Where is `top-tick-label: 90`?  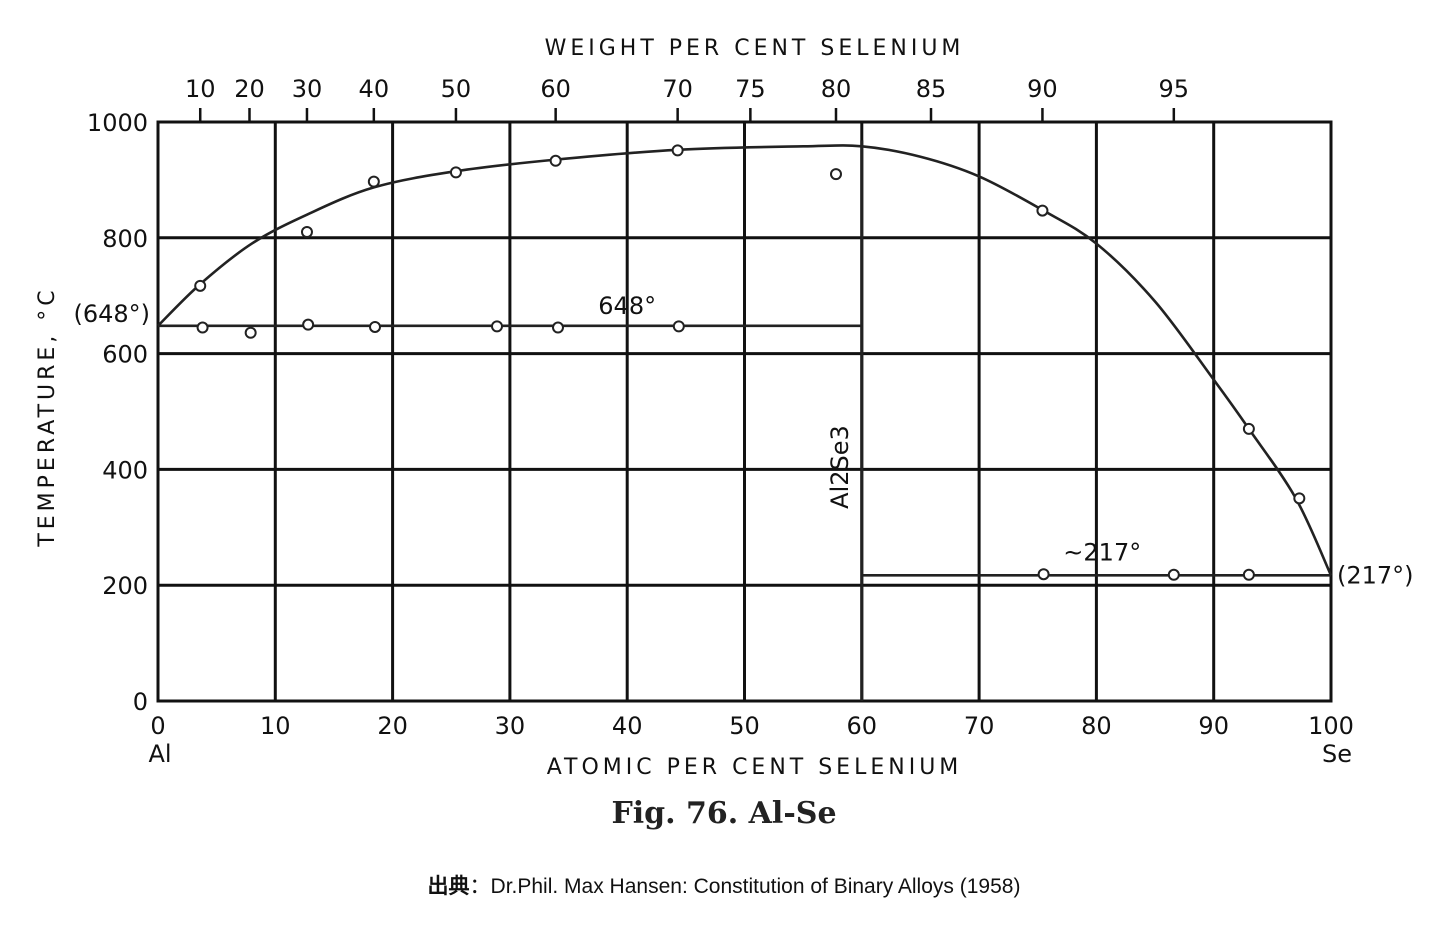 top-tick-label: 90 is located at coordinates (1042, 89).